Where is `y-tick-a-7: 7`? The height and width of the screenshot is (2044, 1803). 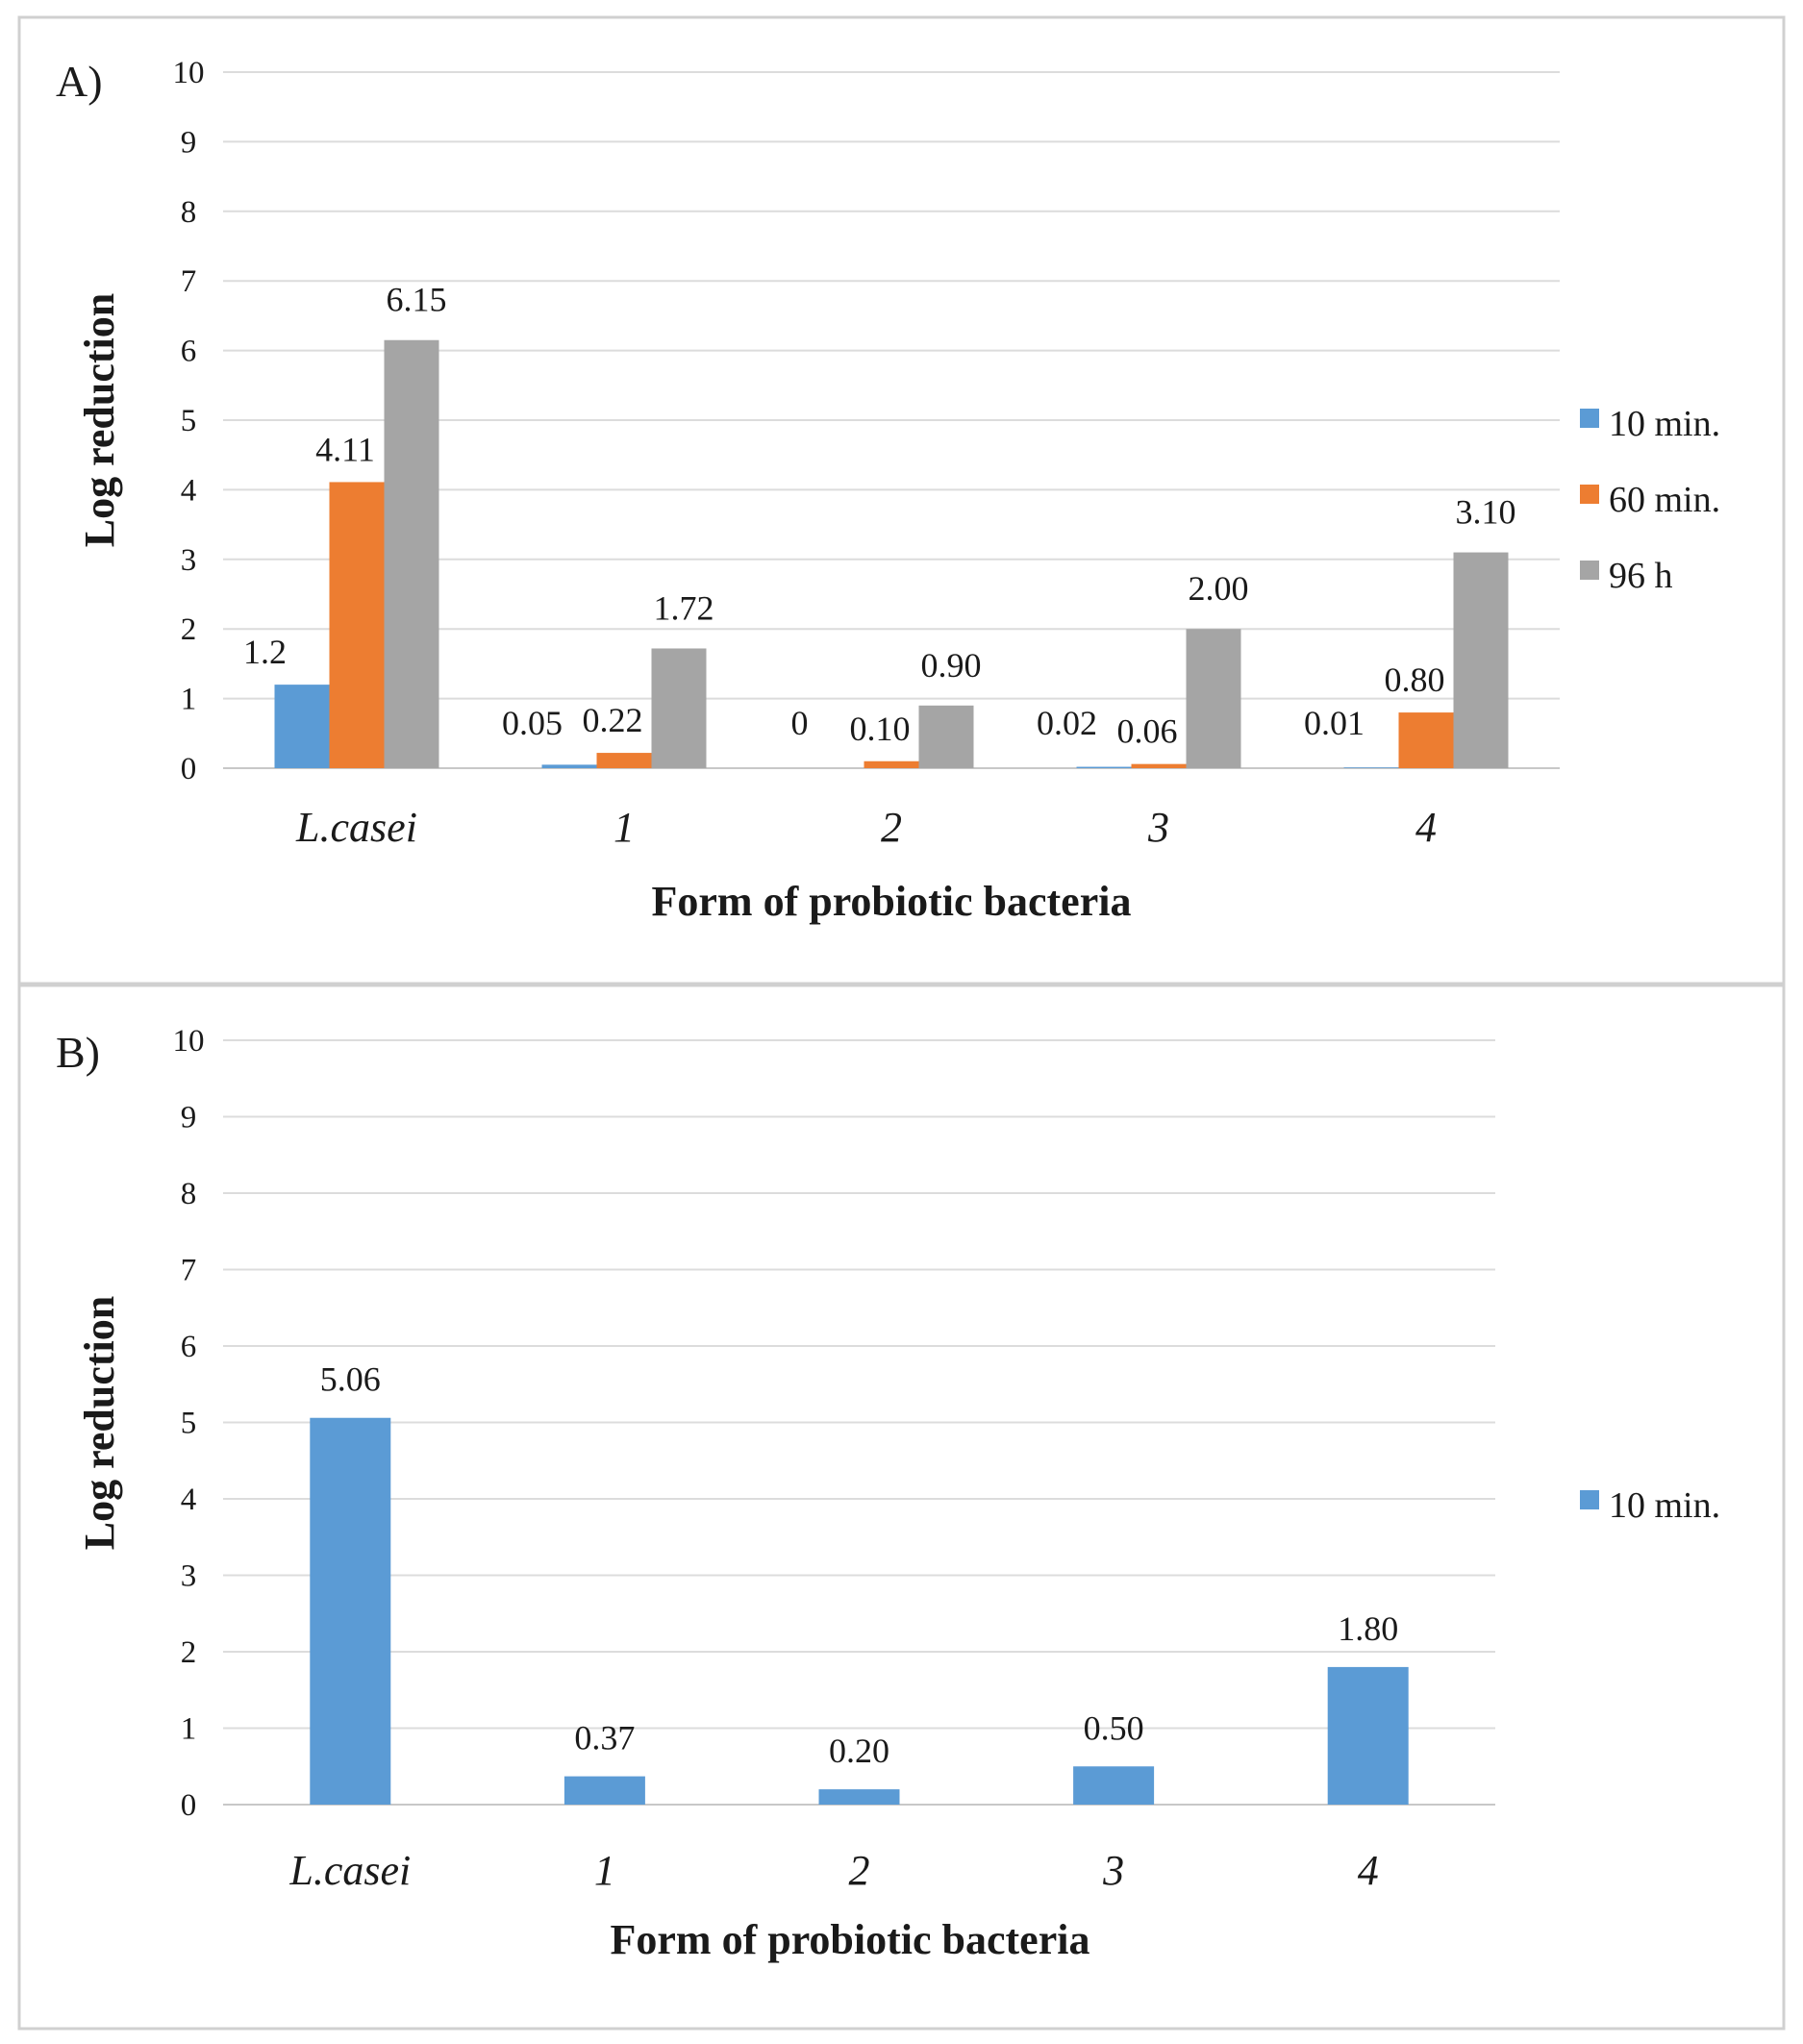 y-tick-a-7: 7 is located at coordinates (189, 281).